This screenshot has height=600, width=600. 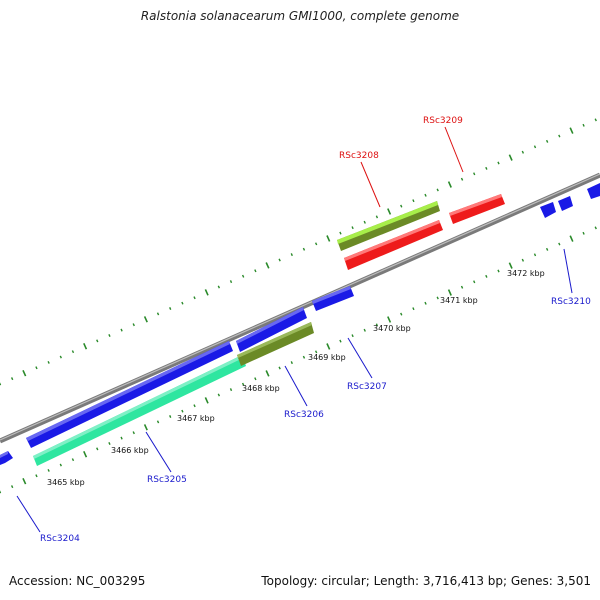 I want to click on gene-RSc3208-feature, so click(x=388, y=226).